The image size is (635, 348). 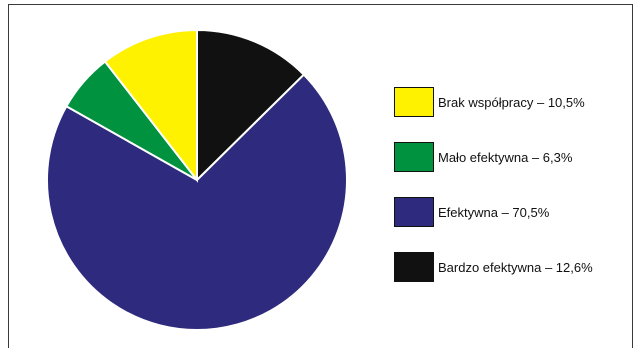 What do you see at coordinates (150, 105) in the screenshot?
I see `pie-slice-brak-wspolpracy` at bounding box center [150, 105].